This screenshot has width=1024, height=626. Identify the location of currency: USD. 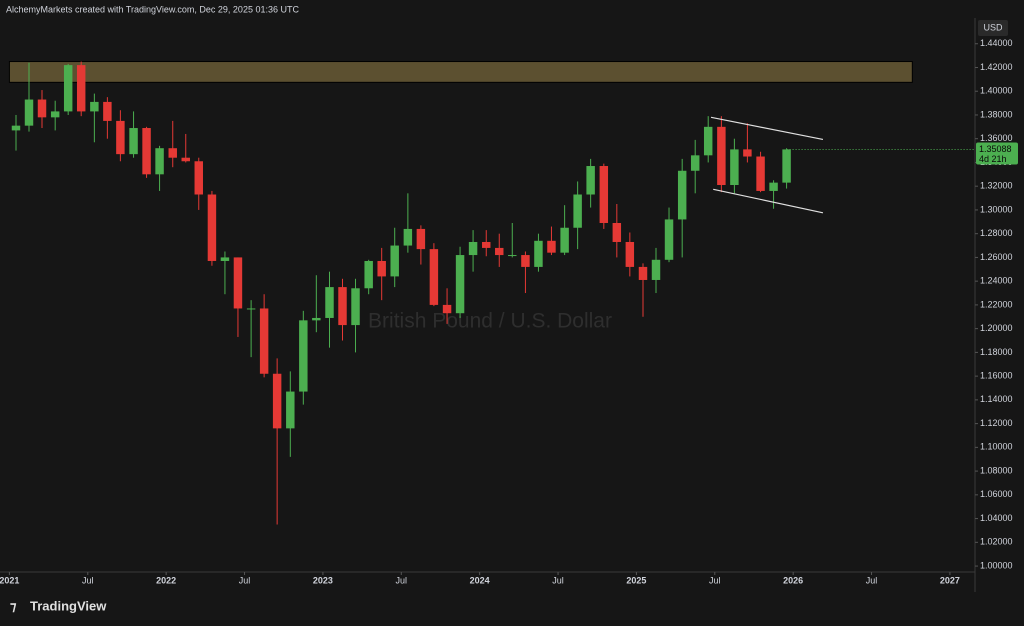
(993, 27).